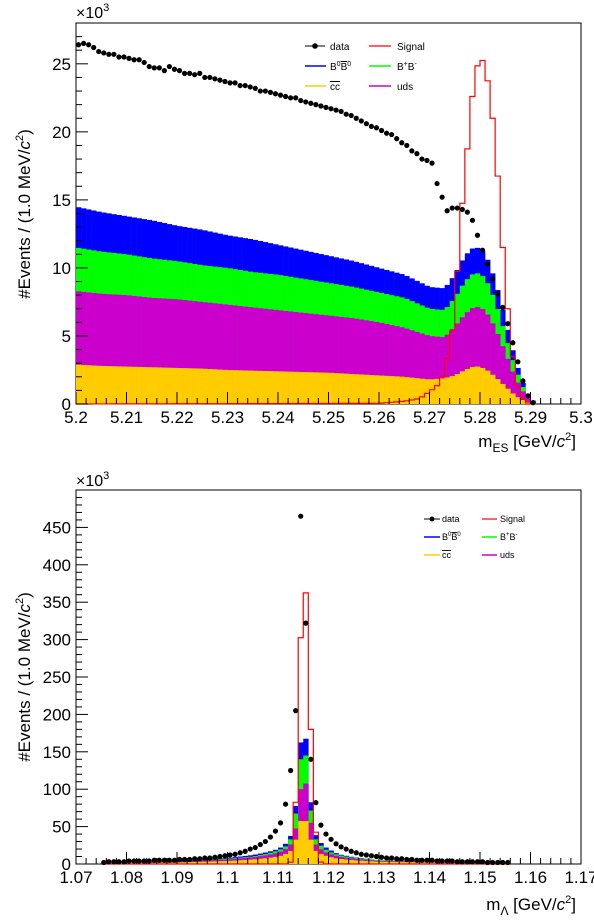 The width and height of the screenshot is (594, 920). Describe the element at coordinates (335, 87) in the screenshot. I see `legend-cc-label: cc` at that location.